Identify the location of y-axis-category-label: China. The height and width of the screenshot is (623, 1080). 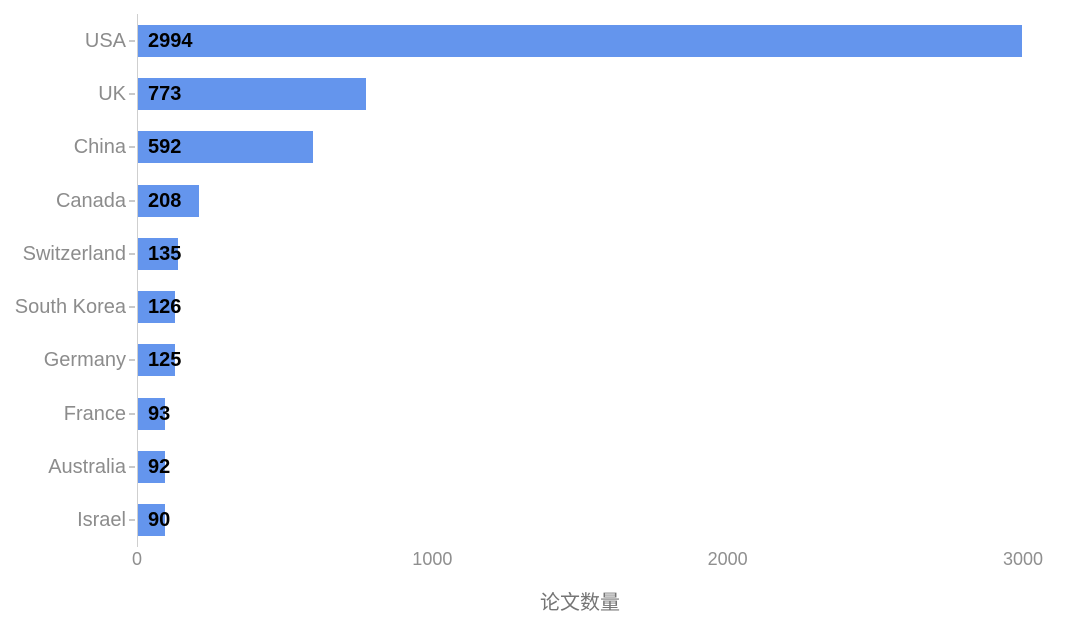
(99, 147).